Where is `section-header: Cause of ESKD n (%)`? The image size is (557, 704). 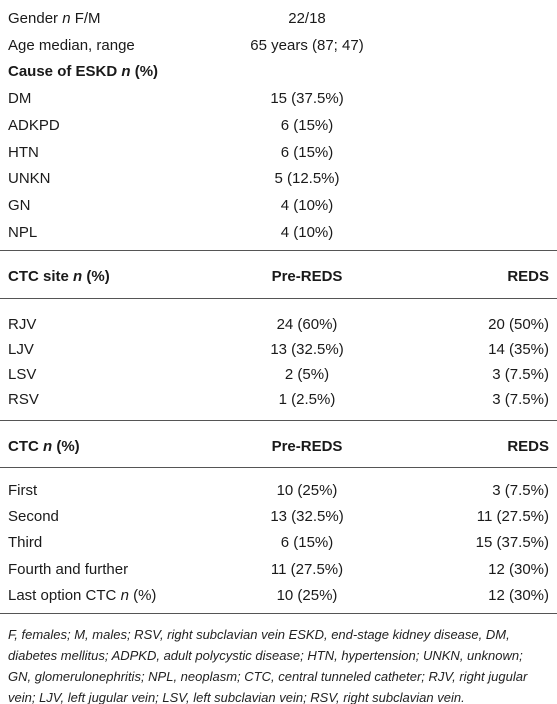
section-header: Cause of ESKD n (%) is located at coordinates (83, 72).